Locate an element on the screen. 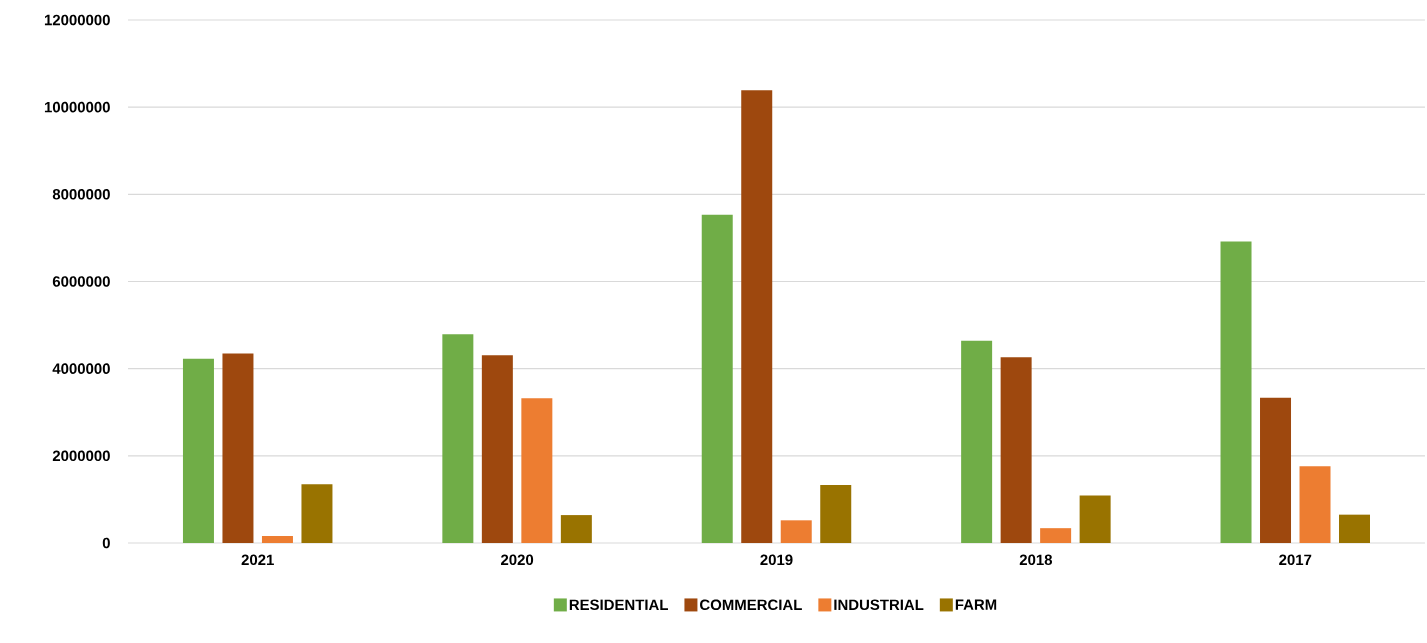  y-tick-label: 10000000 is located at coordinates (77, 107).